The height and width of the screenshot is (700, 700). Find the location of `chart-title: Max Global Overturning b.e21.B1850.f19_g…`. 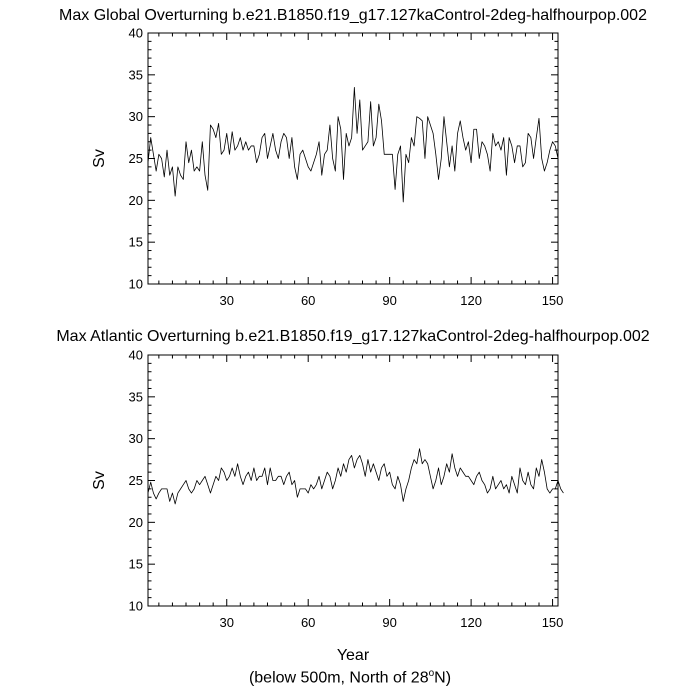

chart-title: Max Global Overturning b.e21.B1850.f19_g… is located at coordinates (353, 15).